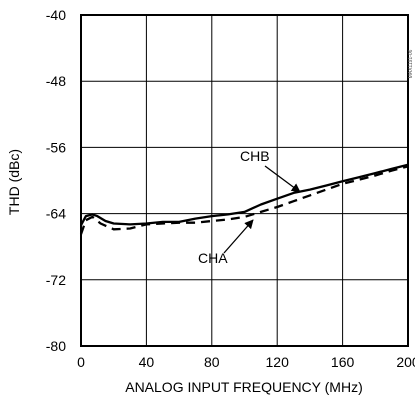 This screenshot has width=415, height=402. I want to click on series-line-chb, so click(244, 194).